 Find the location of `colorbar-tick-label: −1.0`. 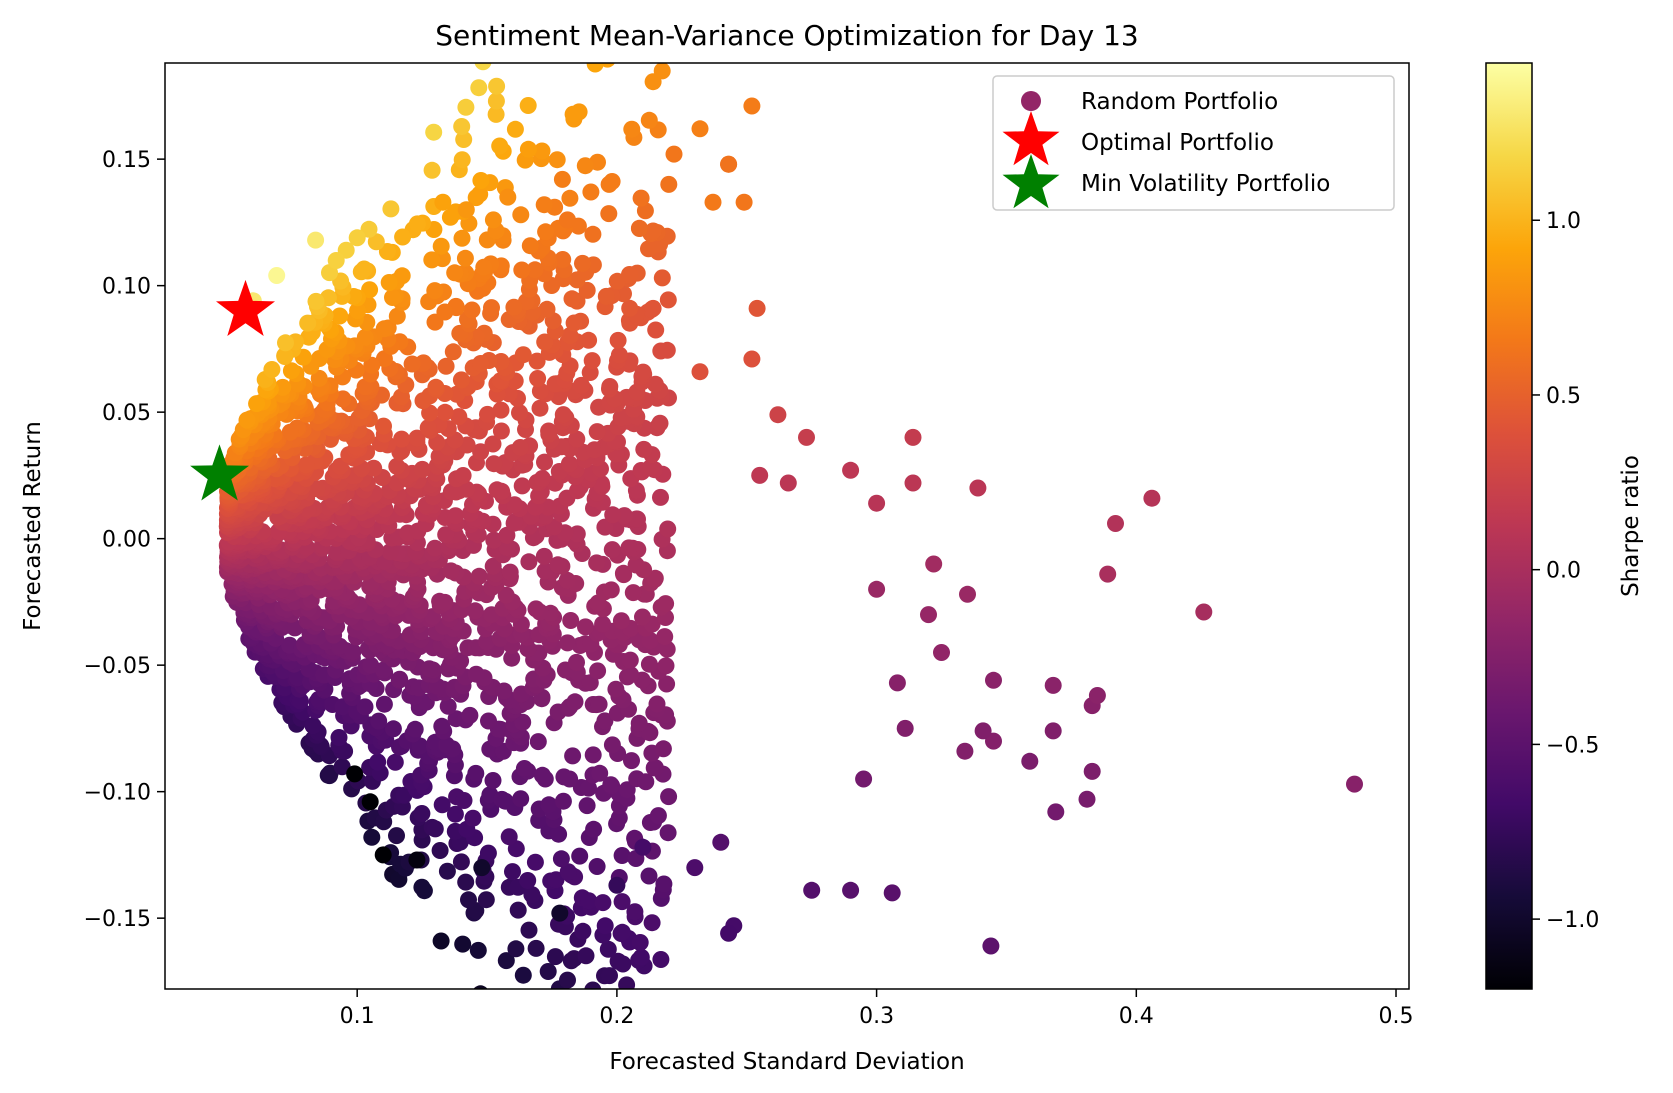

colorbar-tick-label: −1.0 is located at coordinates (1572, 920).